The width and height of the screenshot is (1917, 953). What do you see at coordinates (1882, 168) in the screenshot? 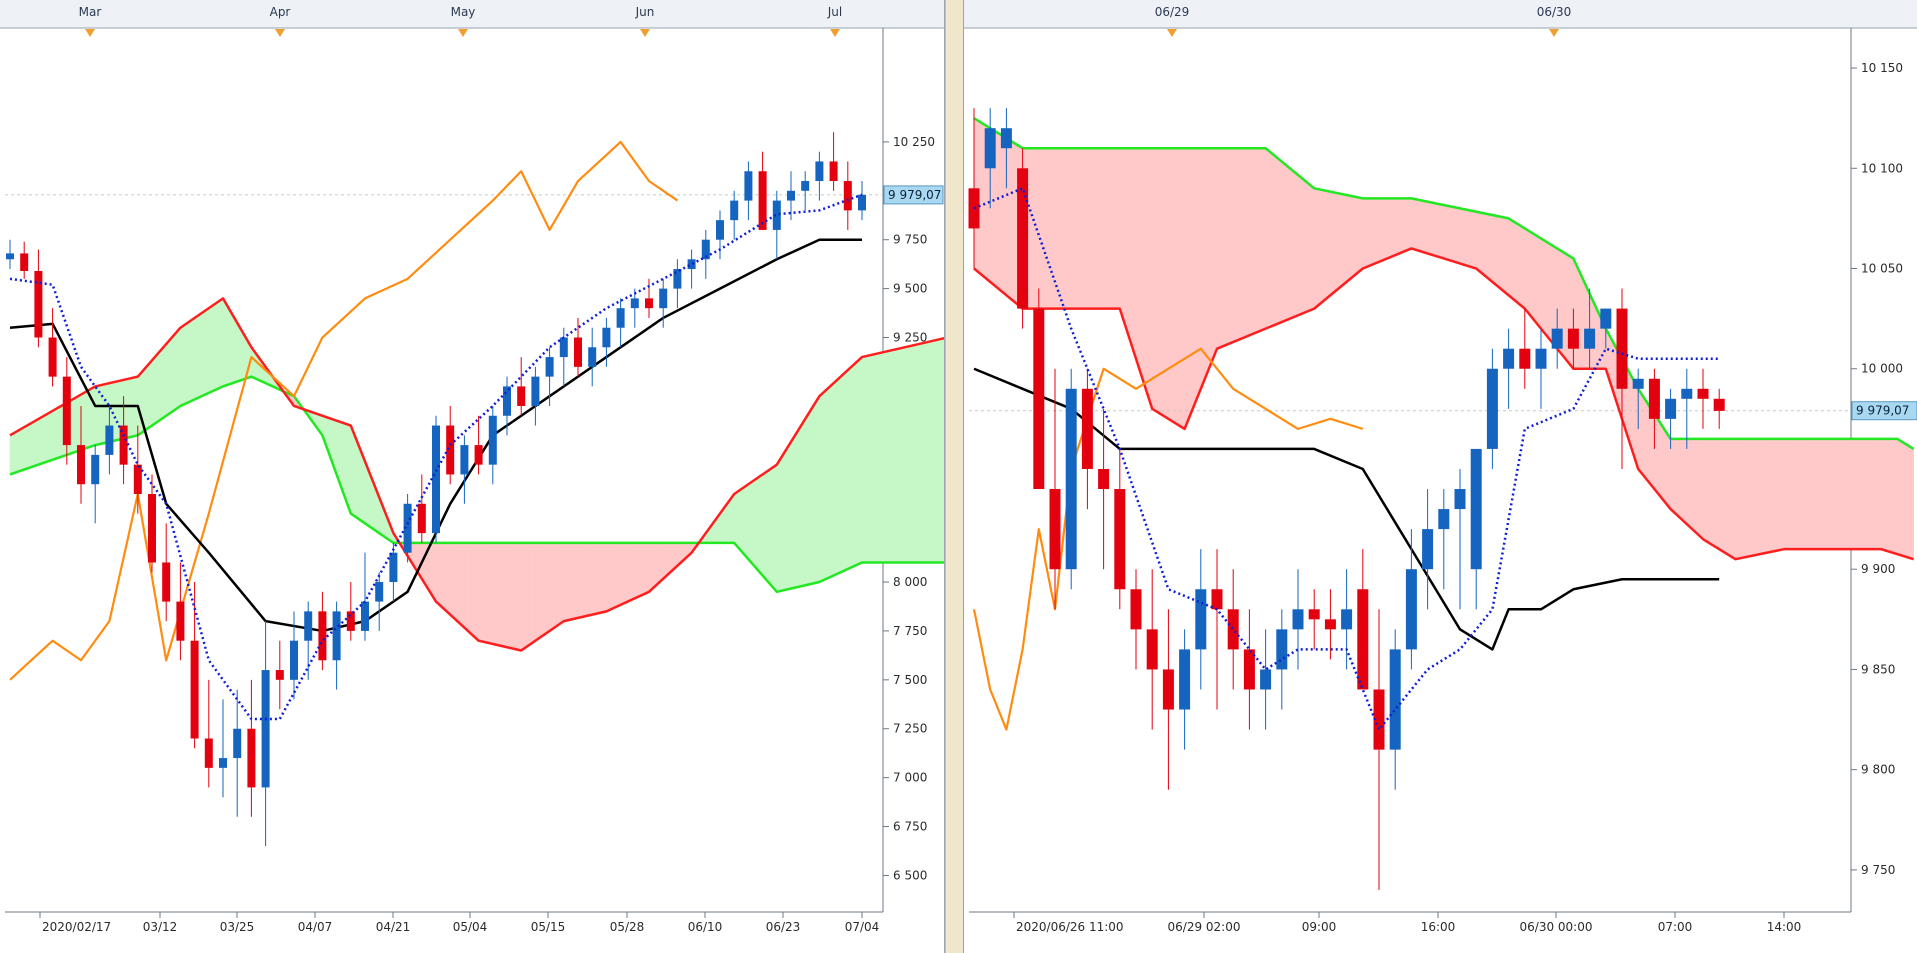
I see `y-tick-label: 10 100` at bounding box center [1882, 168].